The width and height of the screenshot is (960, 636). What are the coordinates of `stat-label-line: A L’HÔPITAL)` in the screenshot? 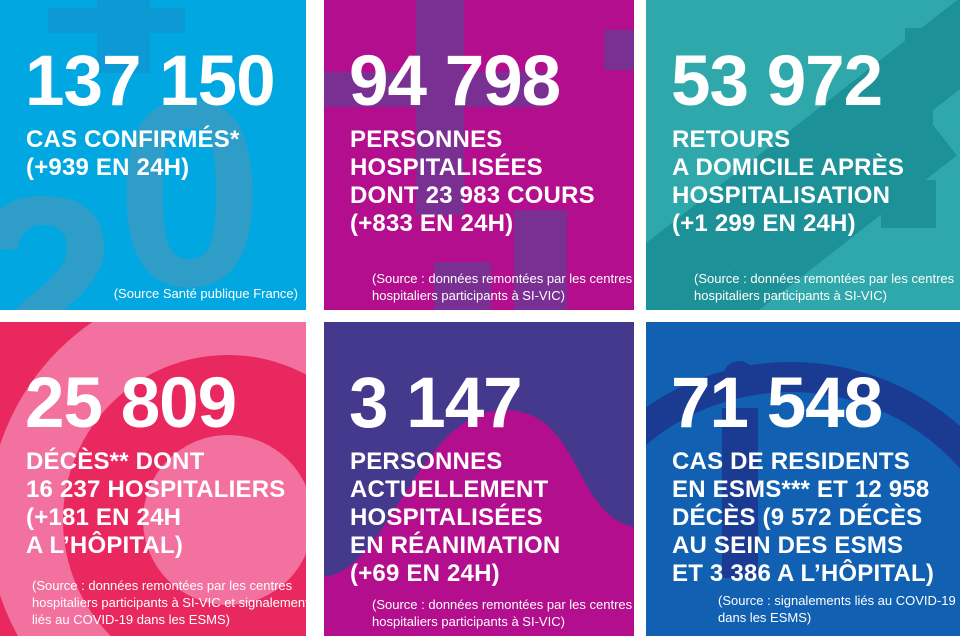 It's located at (105, 545).